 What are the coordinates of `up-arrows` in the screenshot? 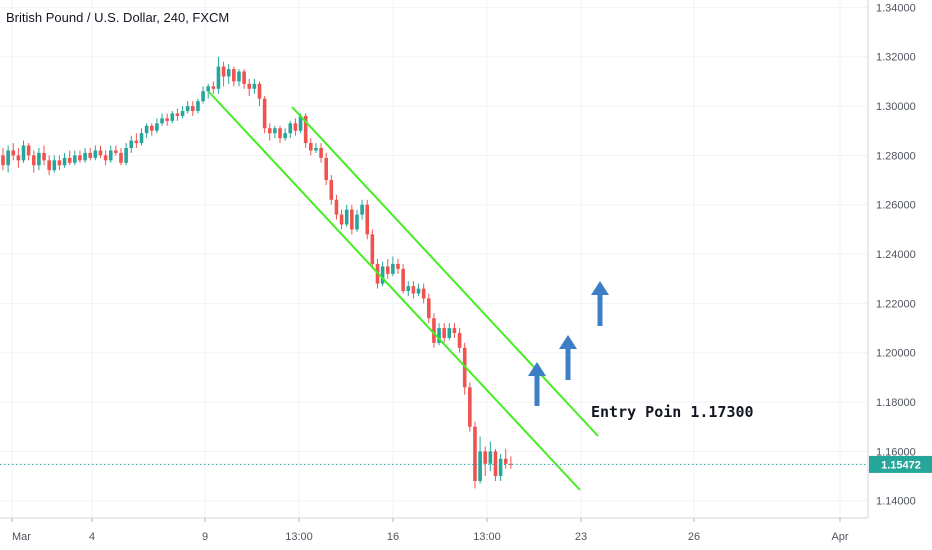 It's located at (568, 343).